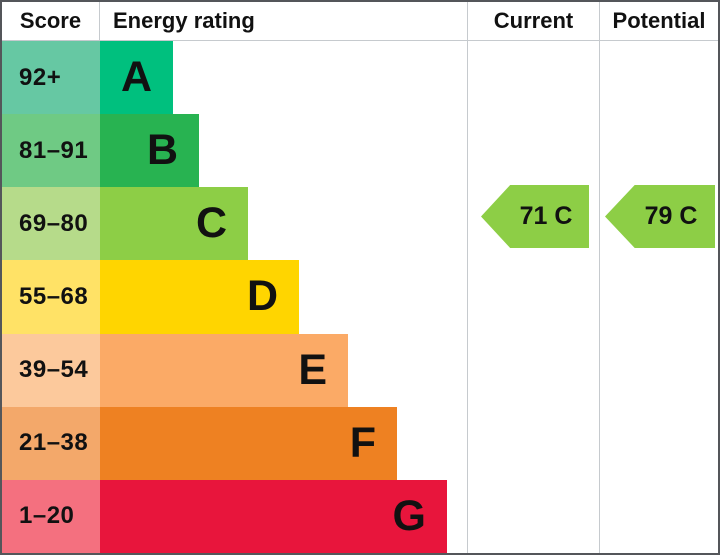 The height and width of the screenshot is (555, 720). What do you see at coordinates (248, 443) in the screenshot?
I see `rating-bar: F` at bounding box center [248, 443].